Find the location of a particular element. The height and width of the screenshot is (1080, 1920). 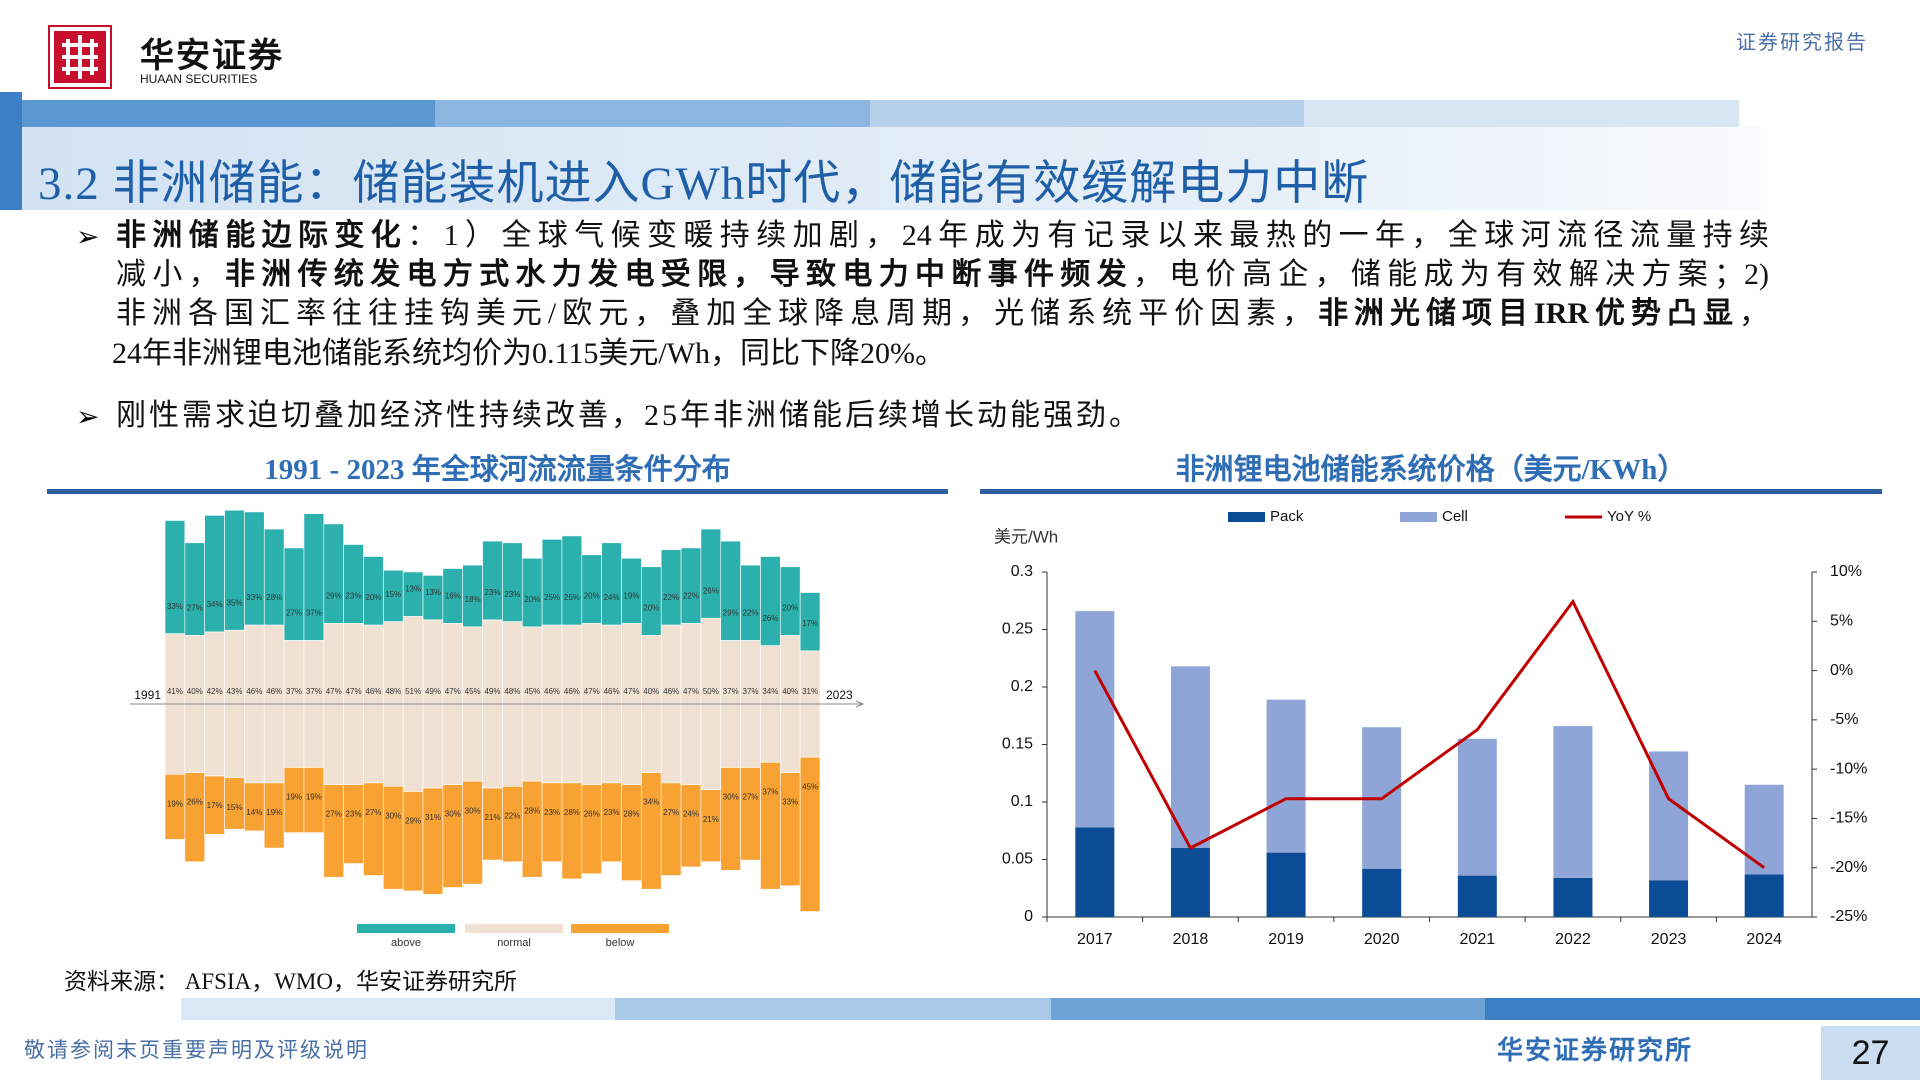

data-label: 51% is located at coordinates (413, 691).